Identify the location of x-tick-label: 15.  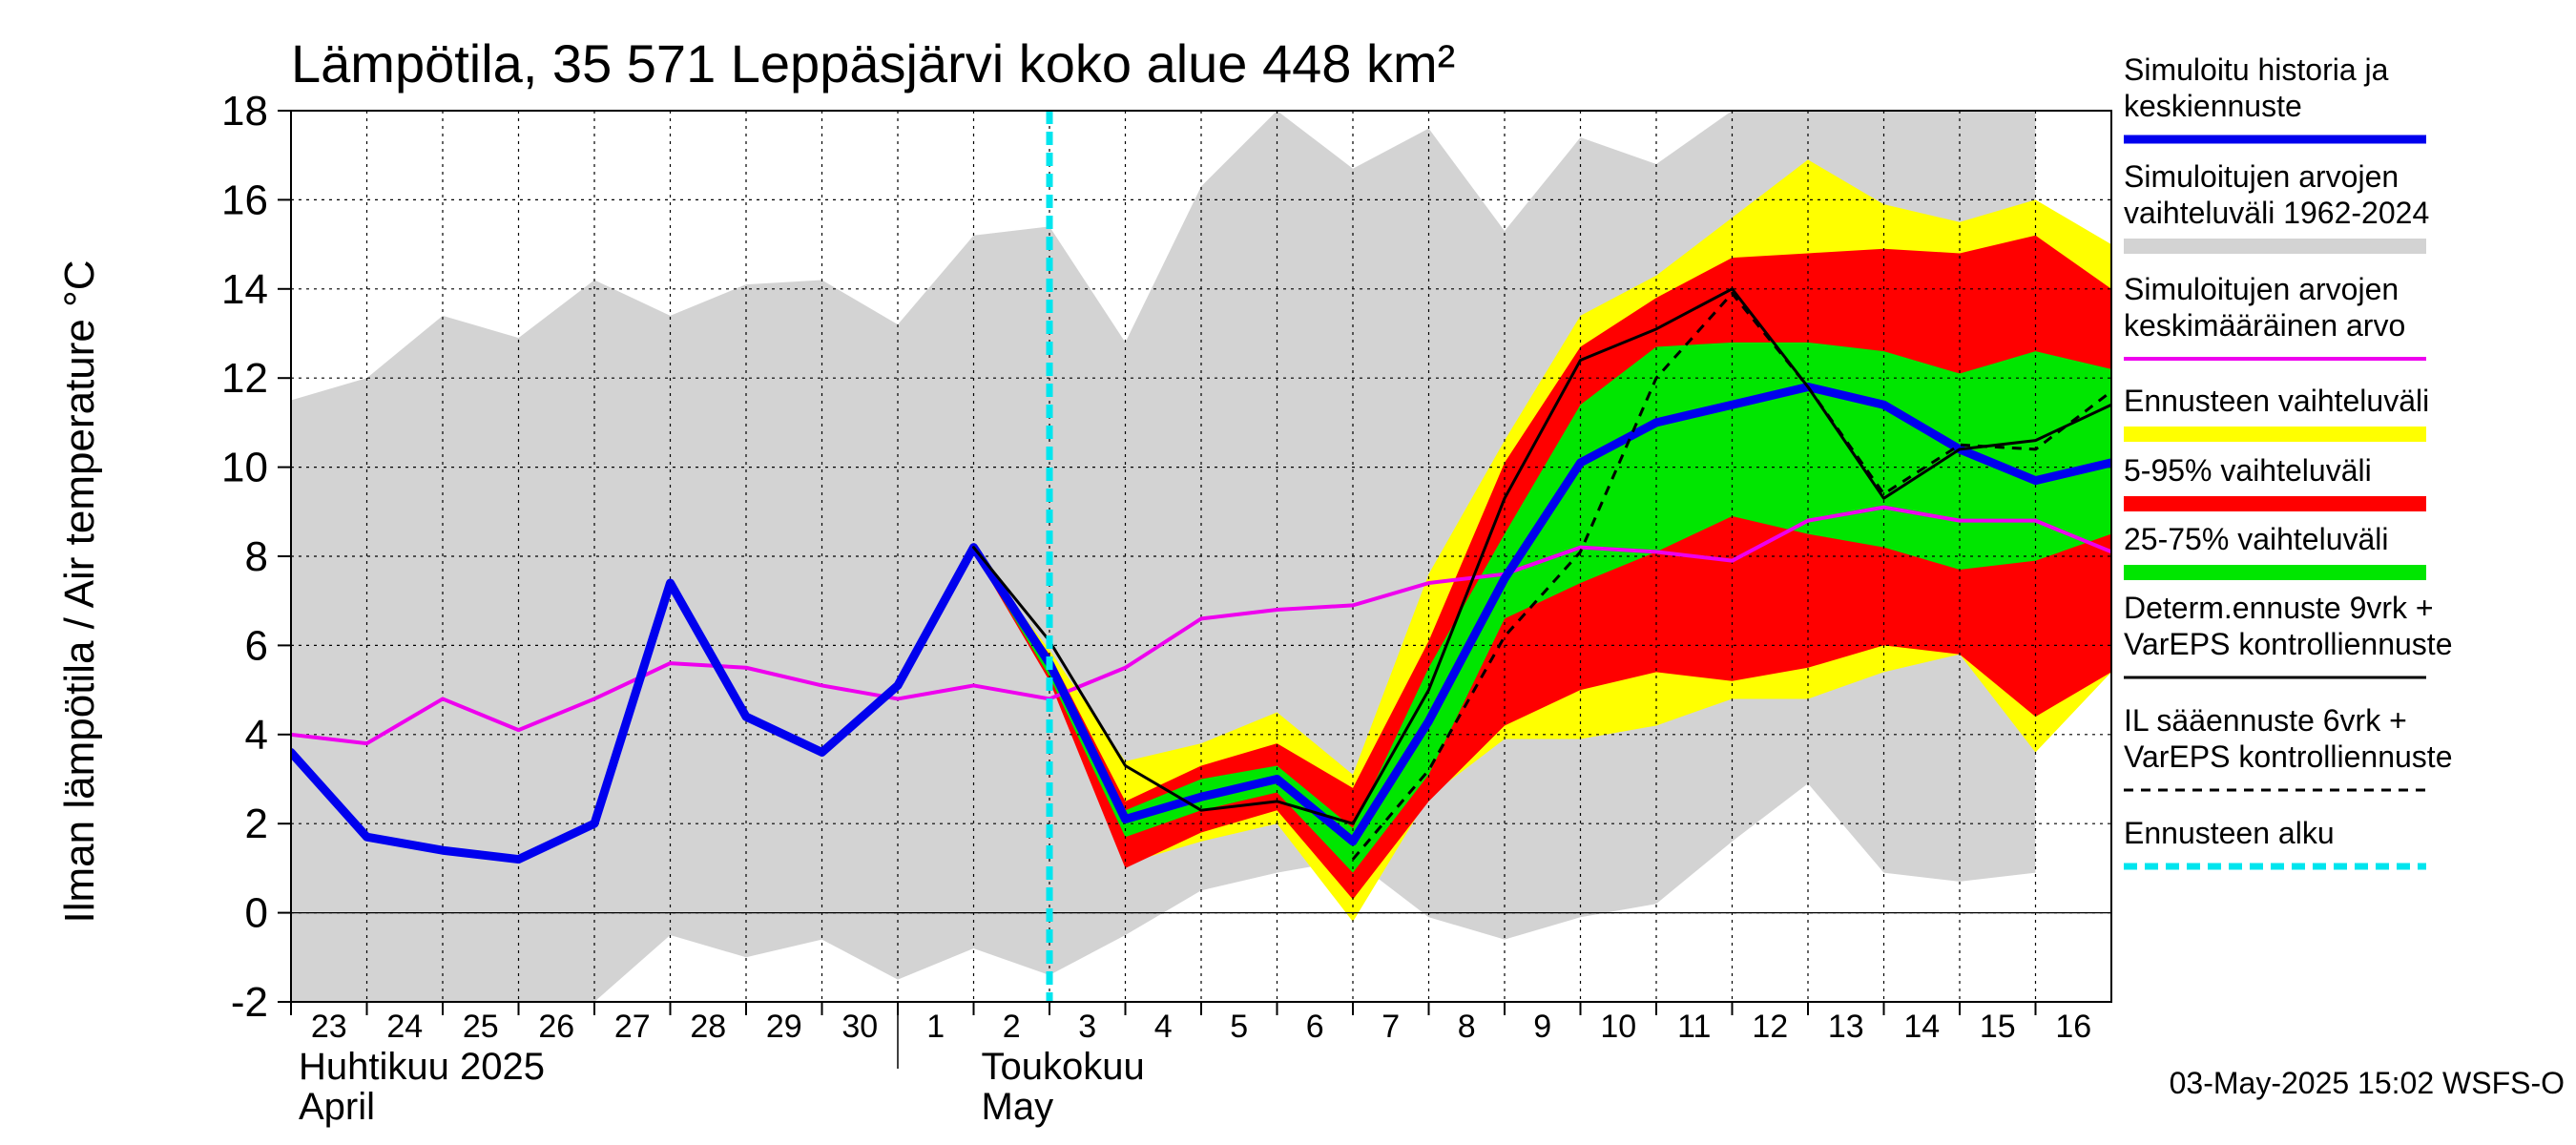
(1998, 1027).